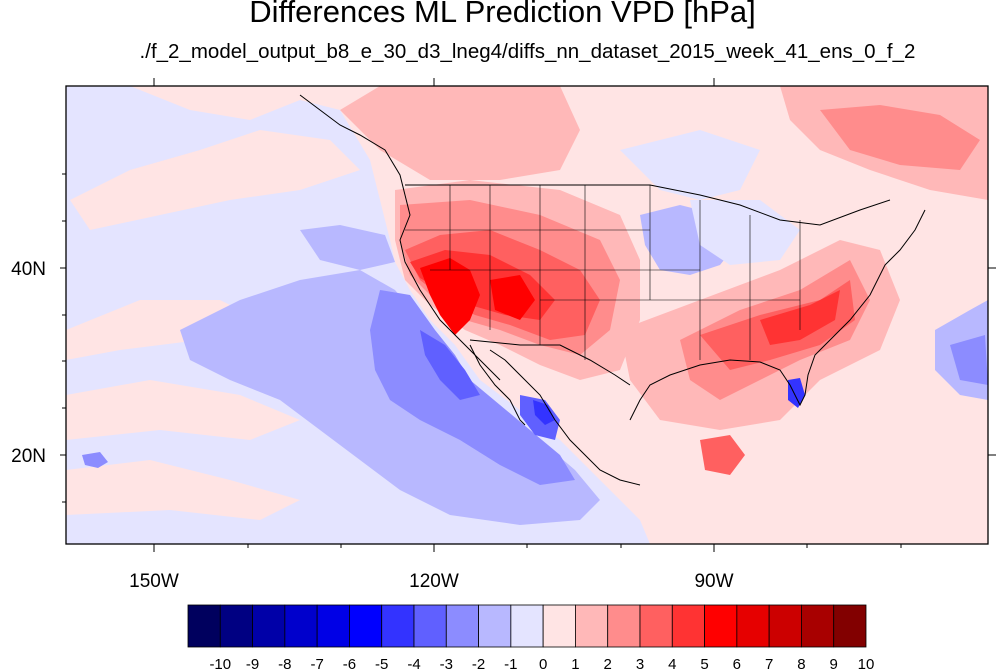 Image resolution: width=1005 pixels, height=672 pixels. Describe the element at coordinates (575, 664) in the screenshot. I see `colorbar-label: 1` at that location.